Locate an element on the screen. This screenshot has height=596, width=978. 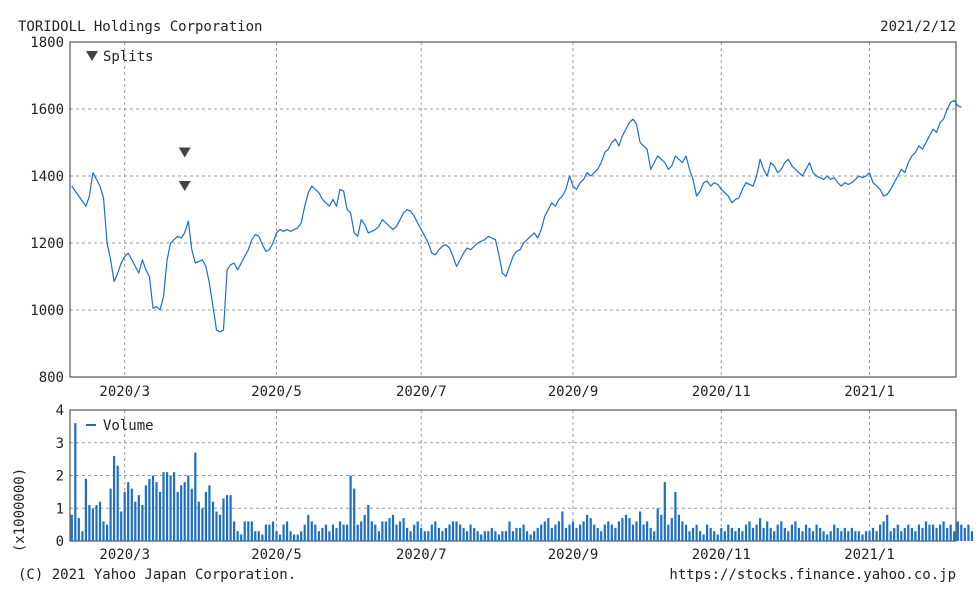
splits-legend-label: Splits is located at coordinates (128, 57).